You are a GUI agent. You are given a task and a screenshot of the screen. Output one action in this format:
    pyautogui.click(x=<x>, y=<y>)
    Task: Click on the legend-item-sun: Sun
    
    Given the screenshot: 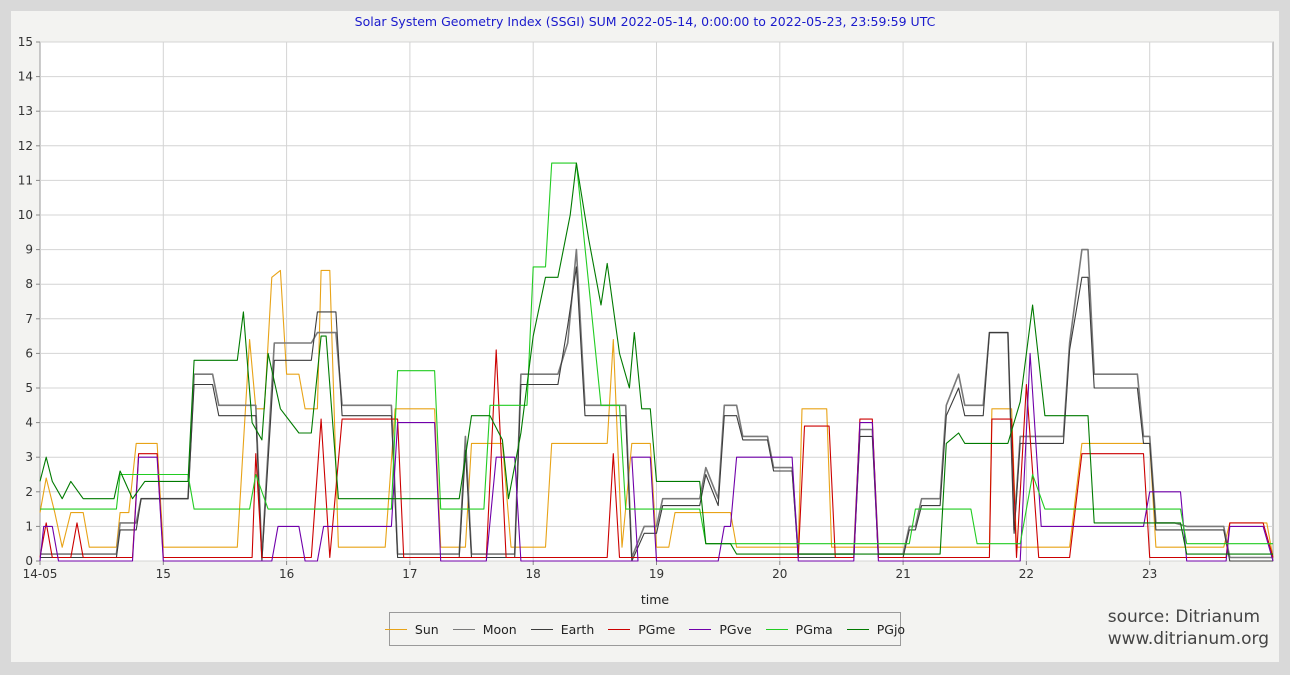 What is the action you would take?
    pyautogui.click(x=411, y=629)
    